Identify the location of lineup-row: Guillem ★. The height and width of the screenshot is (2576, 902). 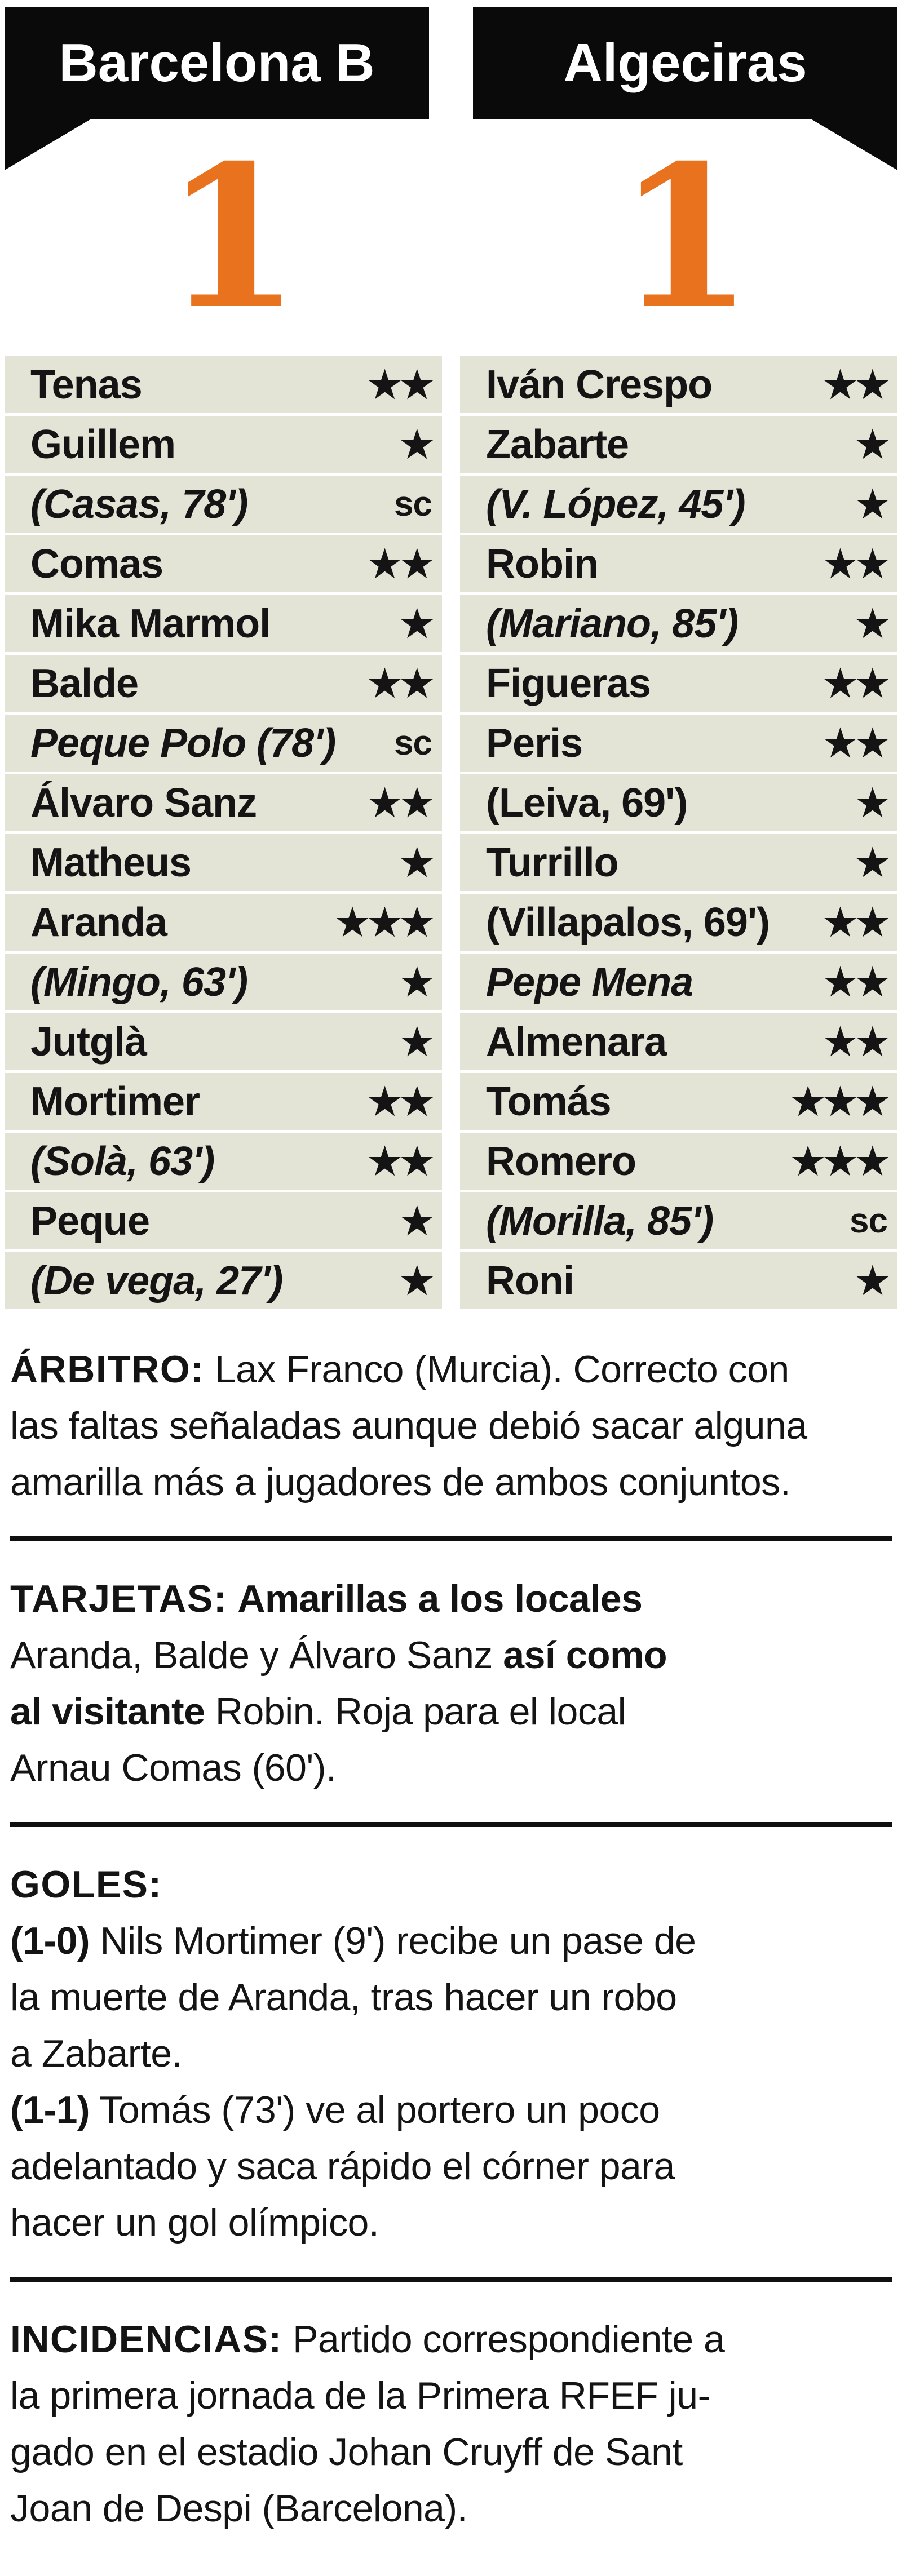
(223, 445).